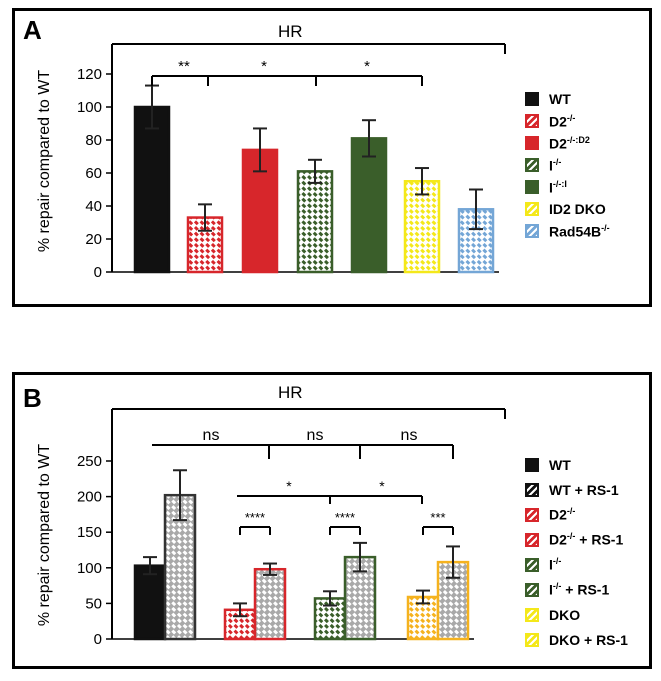 This screenshot has width=661, height=681. Describe the element at coordinates (562, 121) in the screenshot. I see `legend-label-a-1: D2-/-` at that location.